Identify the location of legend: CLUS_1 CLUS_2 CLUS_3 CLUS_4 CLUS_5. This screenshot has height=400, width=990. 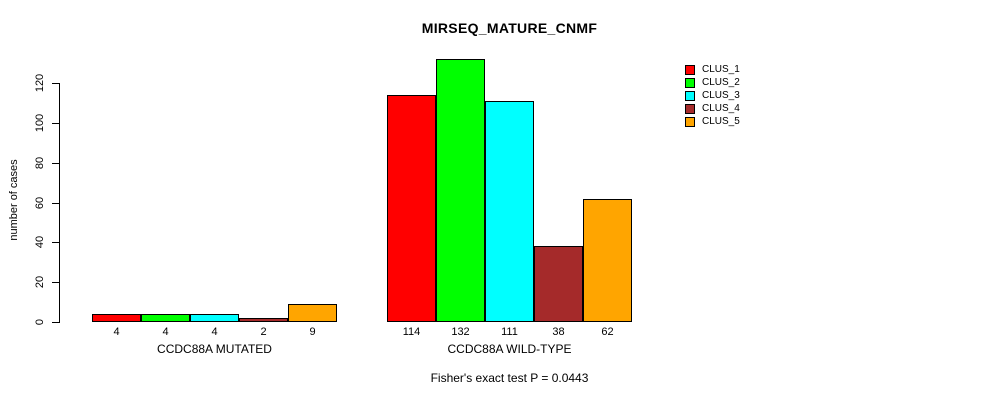
(712, 95).